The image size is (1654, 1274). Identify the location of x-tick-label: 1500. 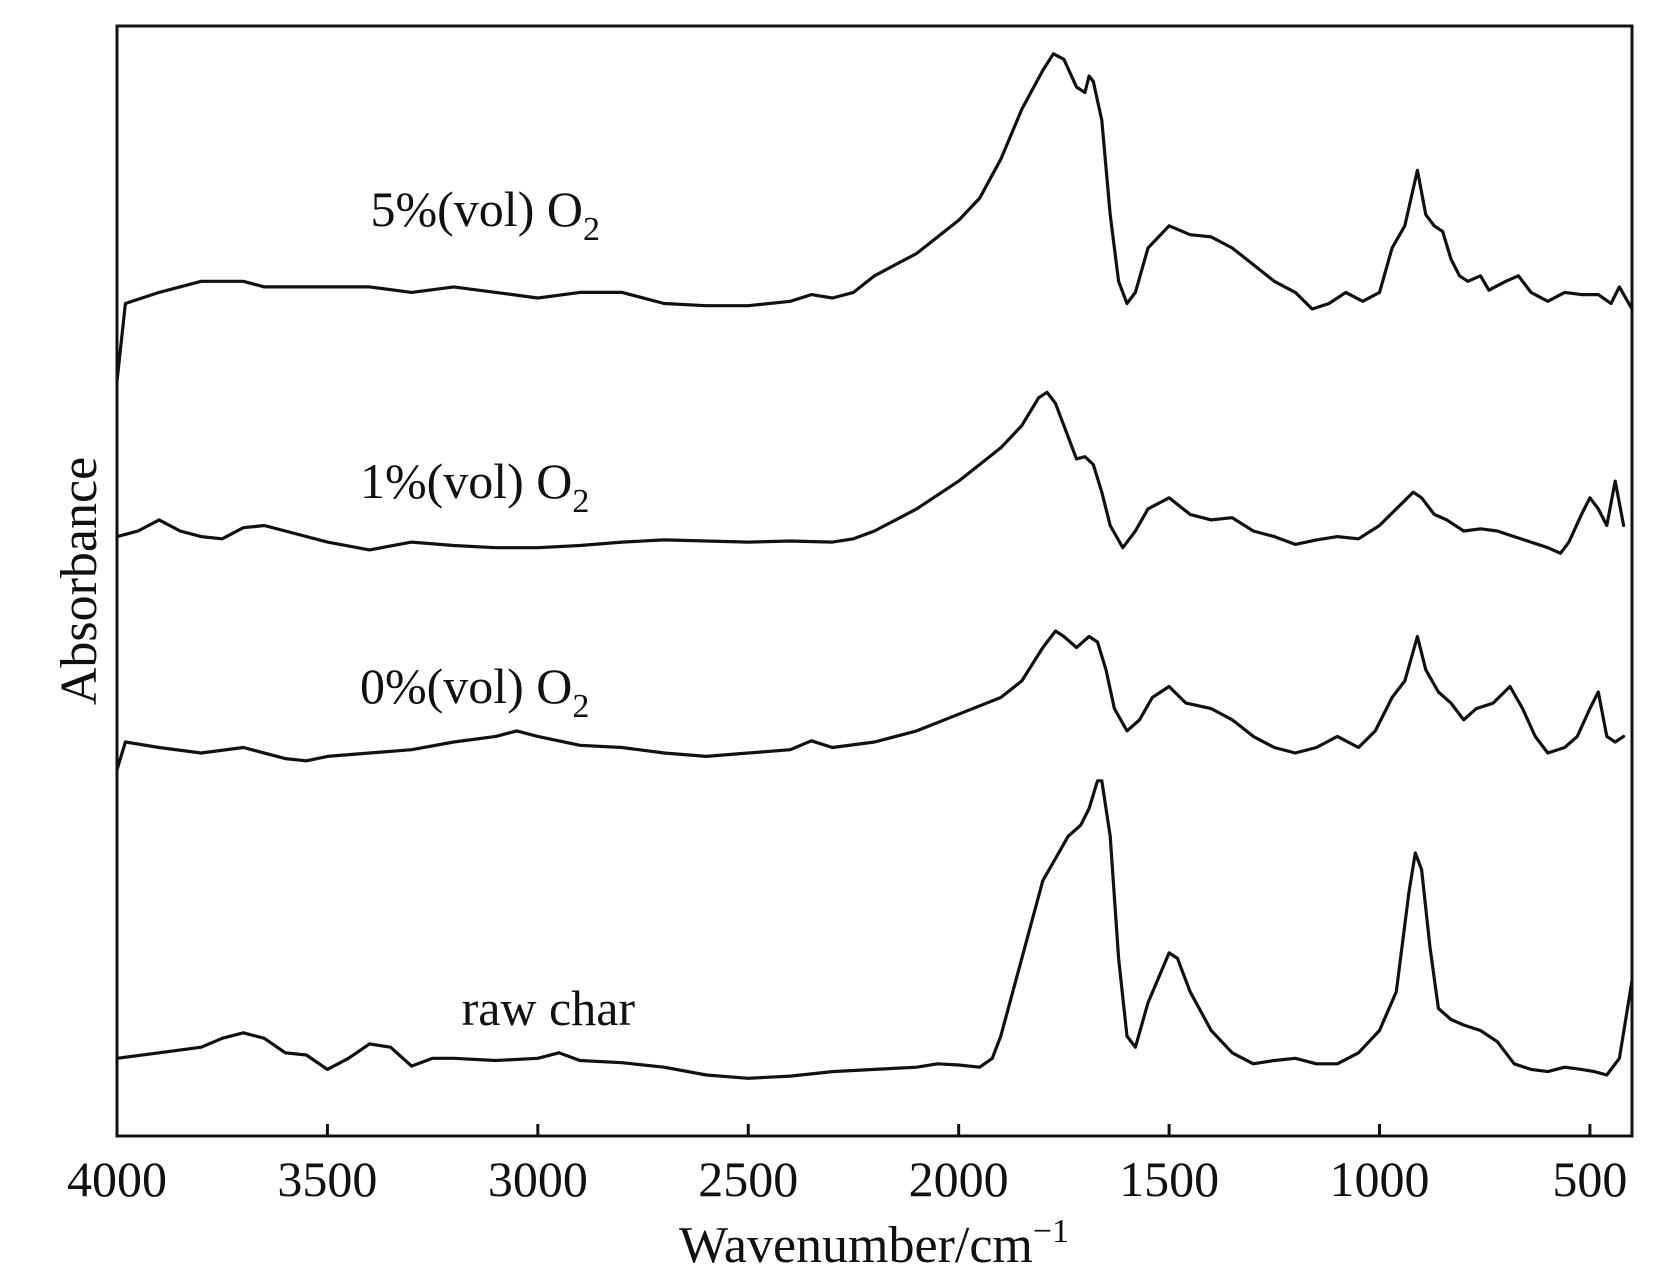
(1169, 1179).